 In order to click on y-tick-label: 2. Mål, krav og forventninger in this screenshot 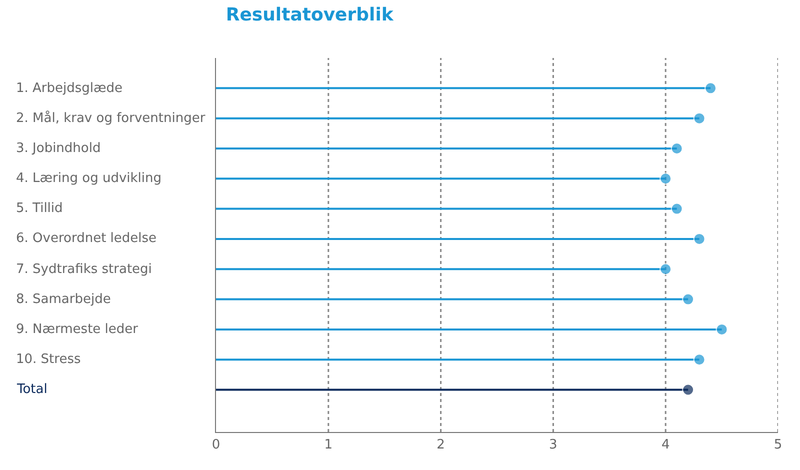, I will do `click(111, 118)`.